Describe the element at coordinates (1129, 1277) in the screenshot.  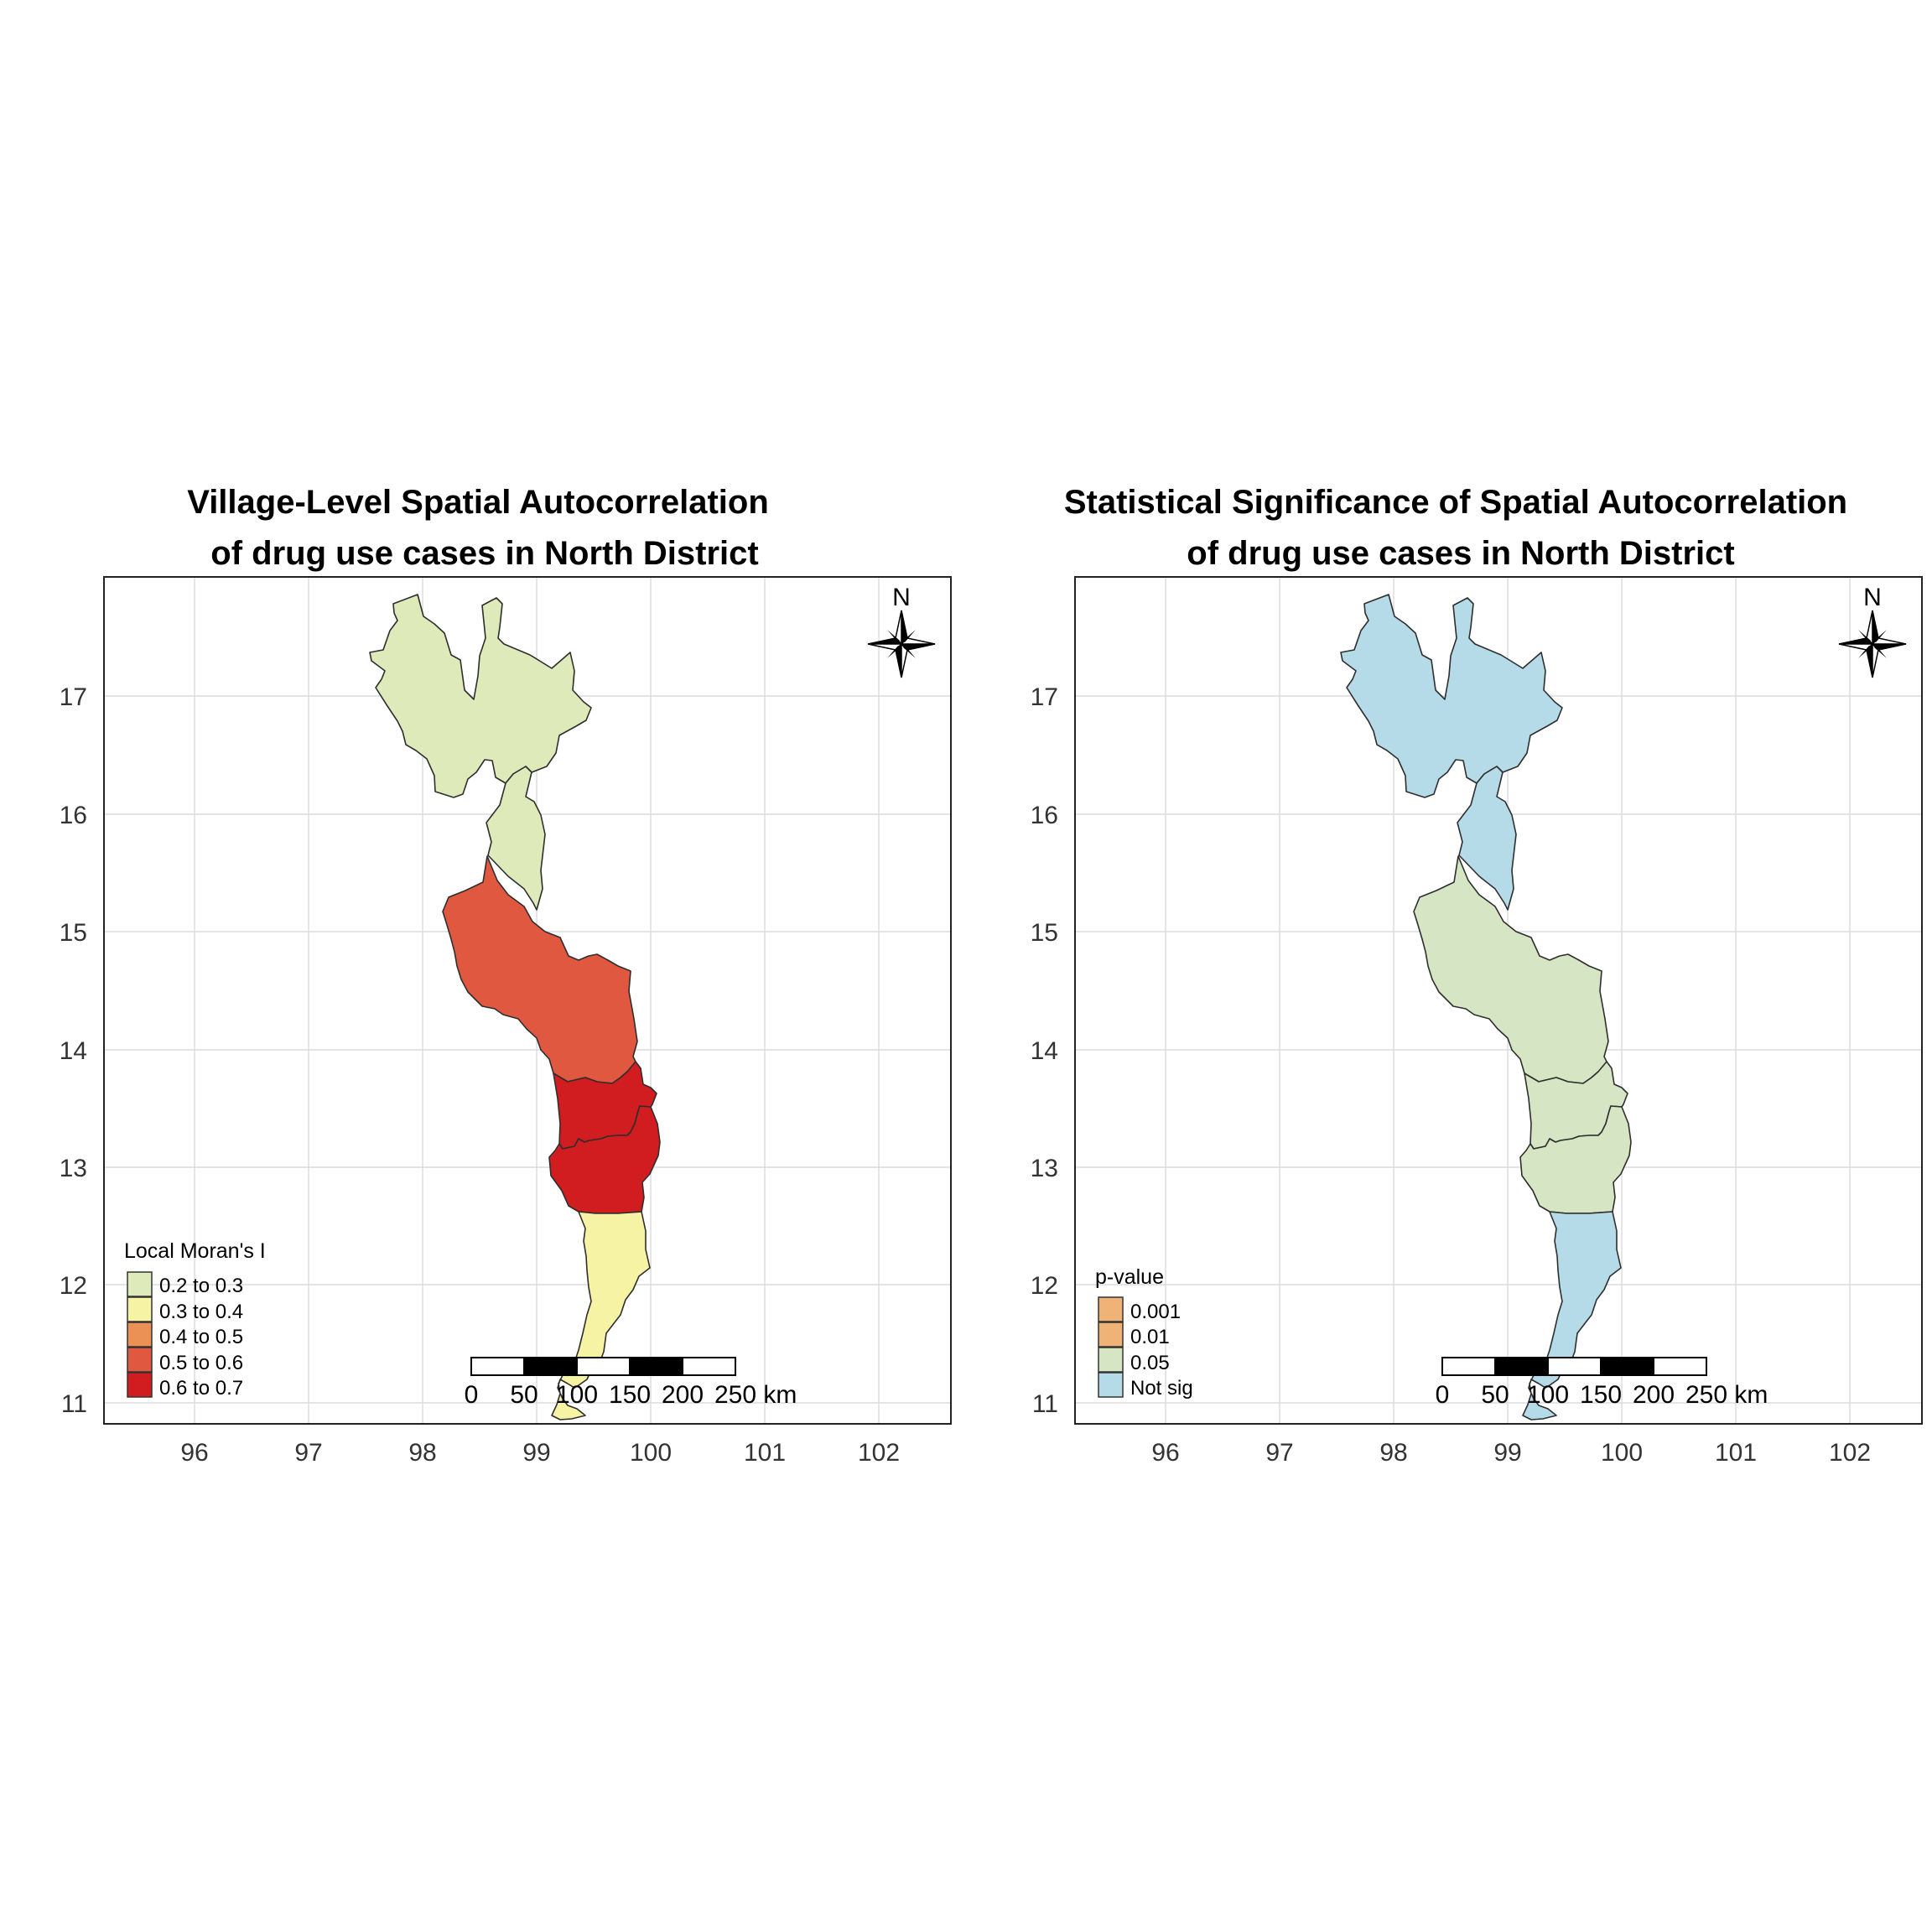
I see `legend-title: p-value` at that location.